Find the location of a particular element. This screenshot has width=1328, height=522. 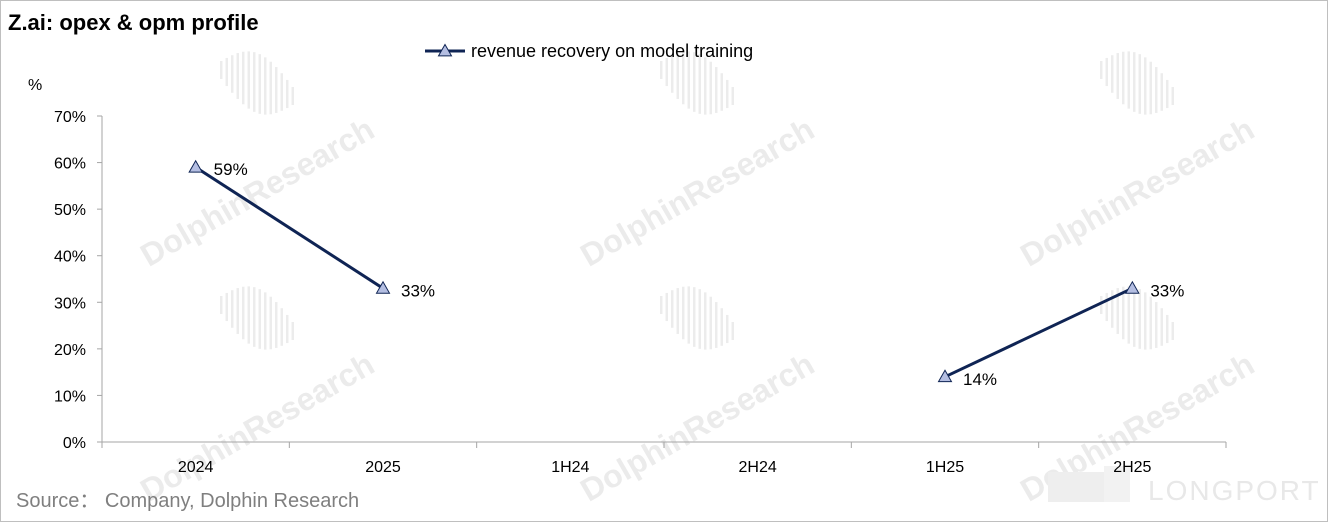

brand-logo-block is located at coordinates (1117, 484).